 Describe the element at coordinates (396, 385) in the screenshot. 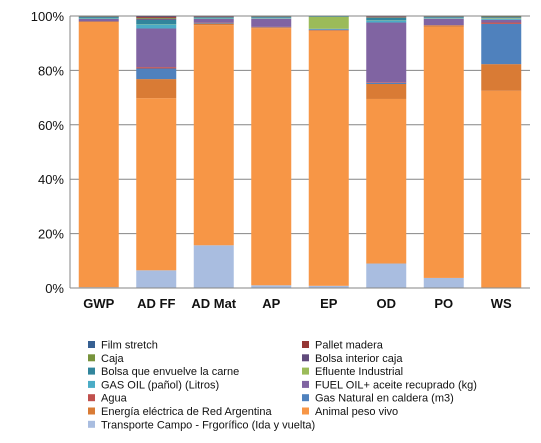

I see `legend-label: FUEL OIL+ aceite recuprado (kg)` at that location.